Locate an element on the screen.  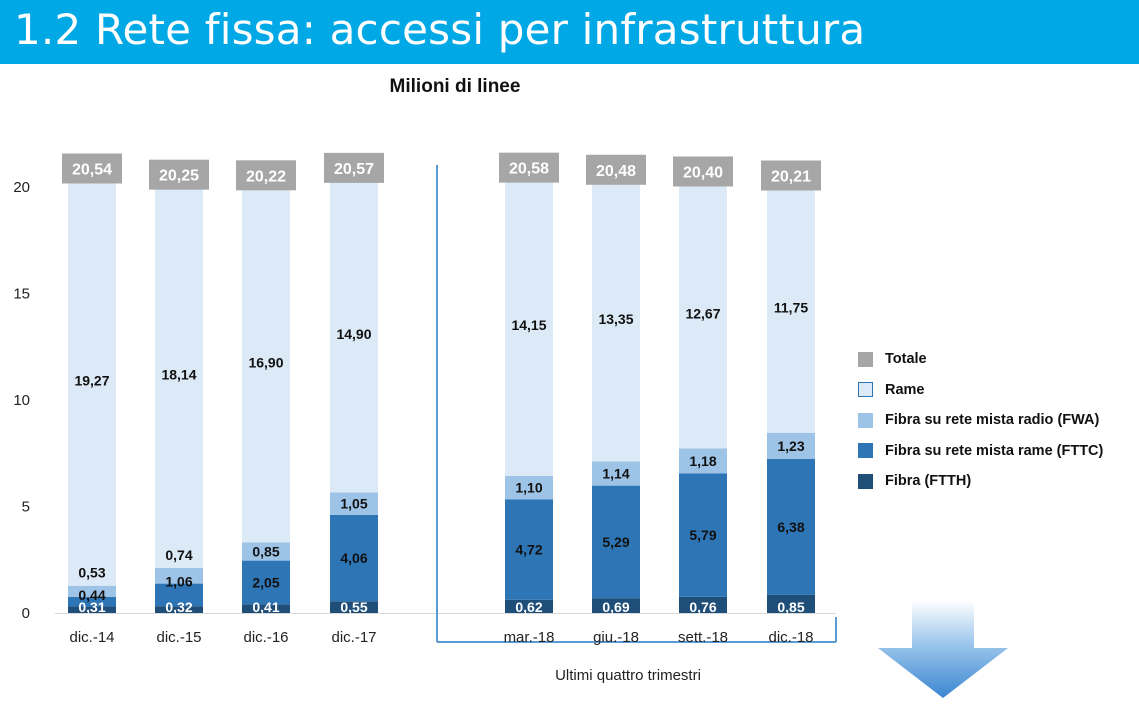
data-label-fwa: 0,85 is located at coordinates (265, 552).